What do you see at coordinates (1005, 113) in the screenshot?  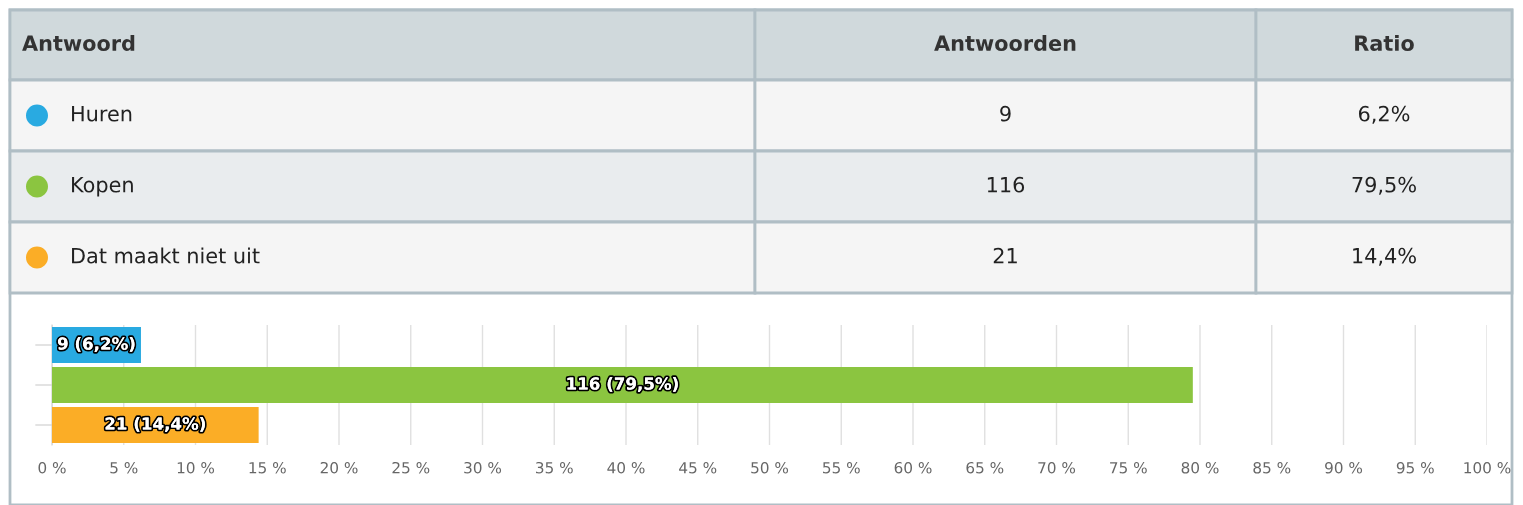 I see `text: 9` at bounding box center [1005, 113].